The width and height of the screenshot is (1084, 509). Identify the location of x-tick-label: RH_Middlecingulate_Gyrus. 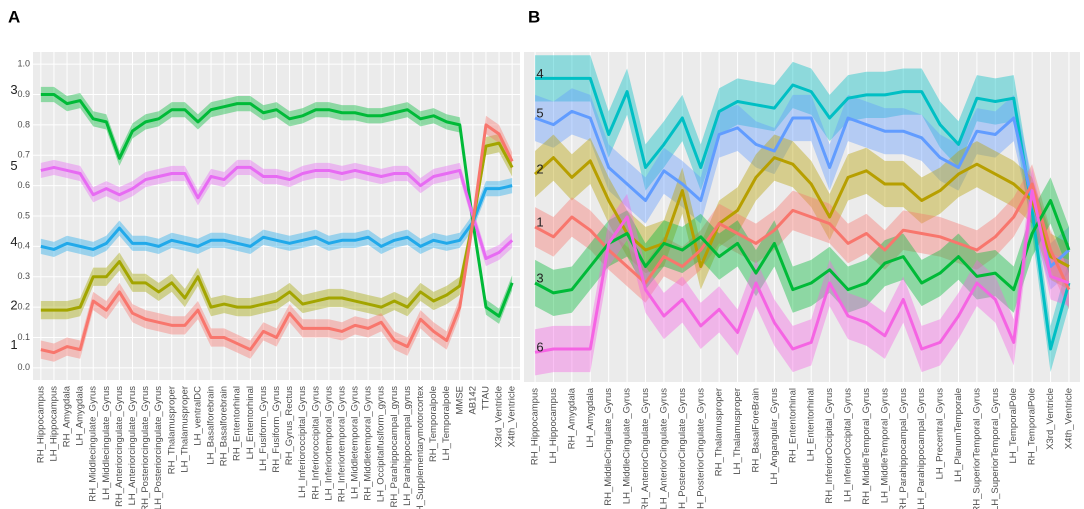
(93, 444).